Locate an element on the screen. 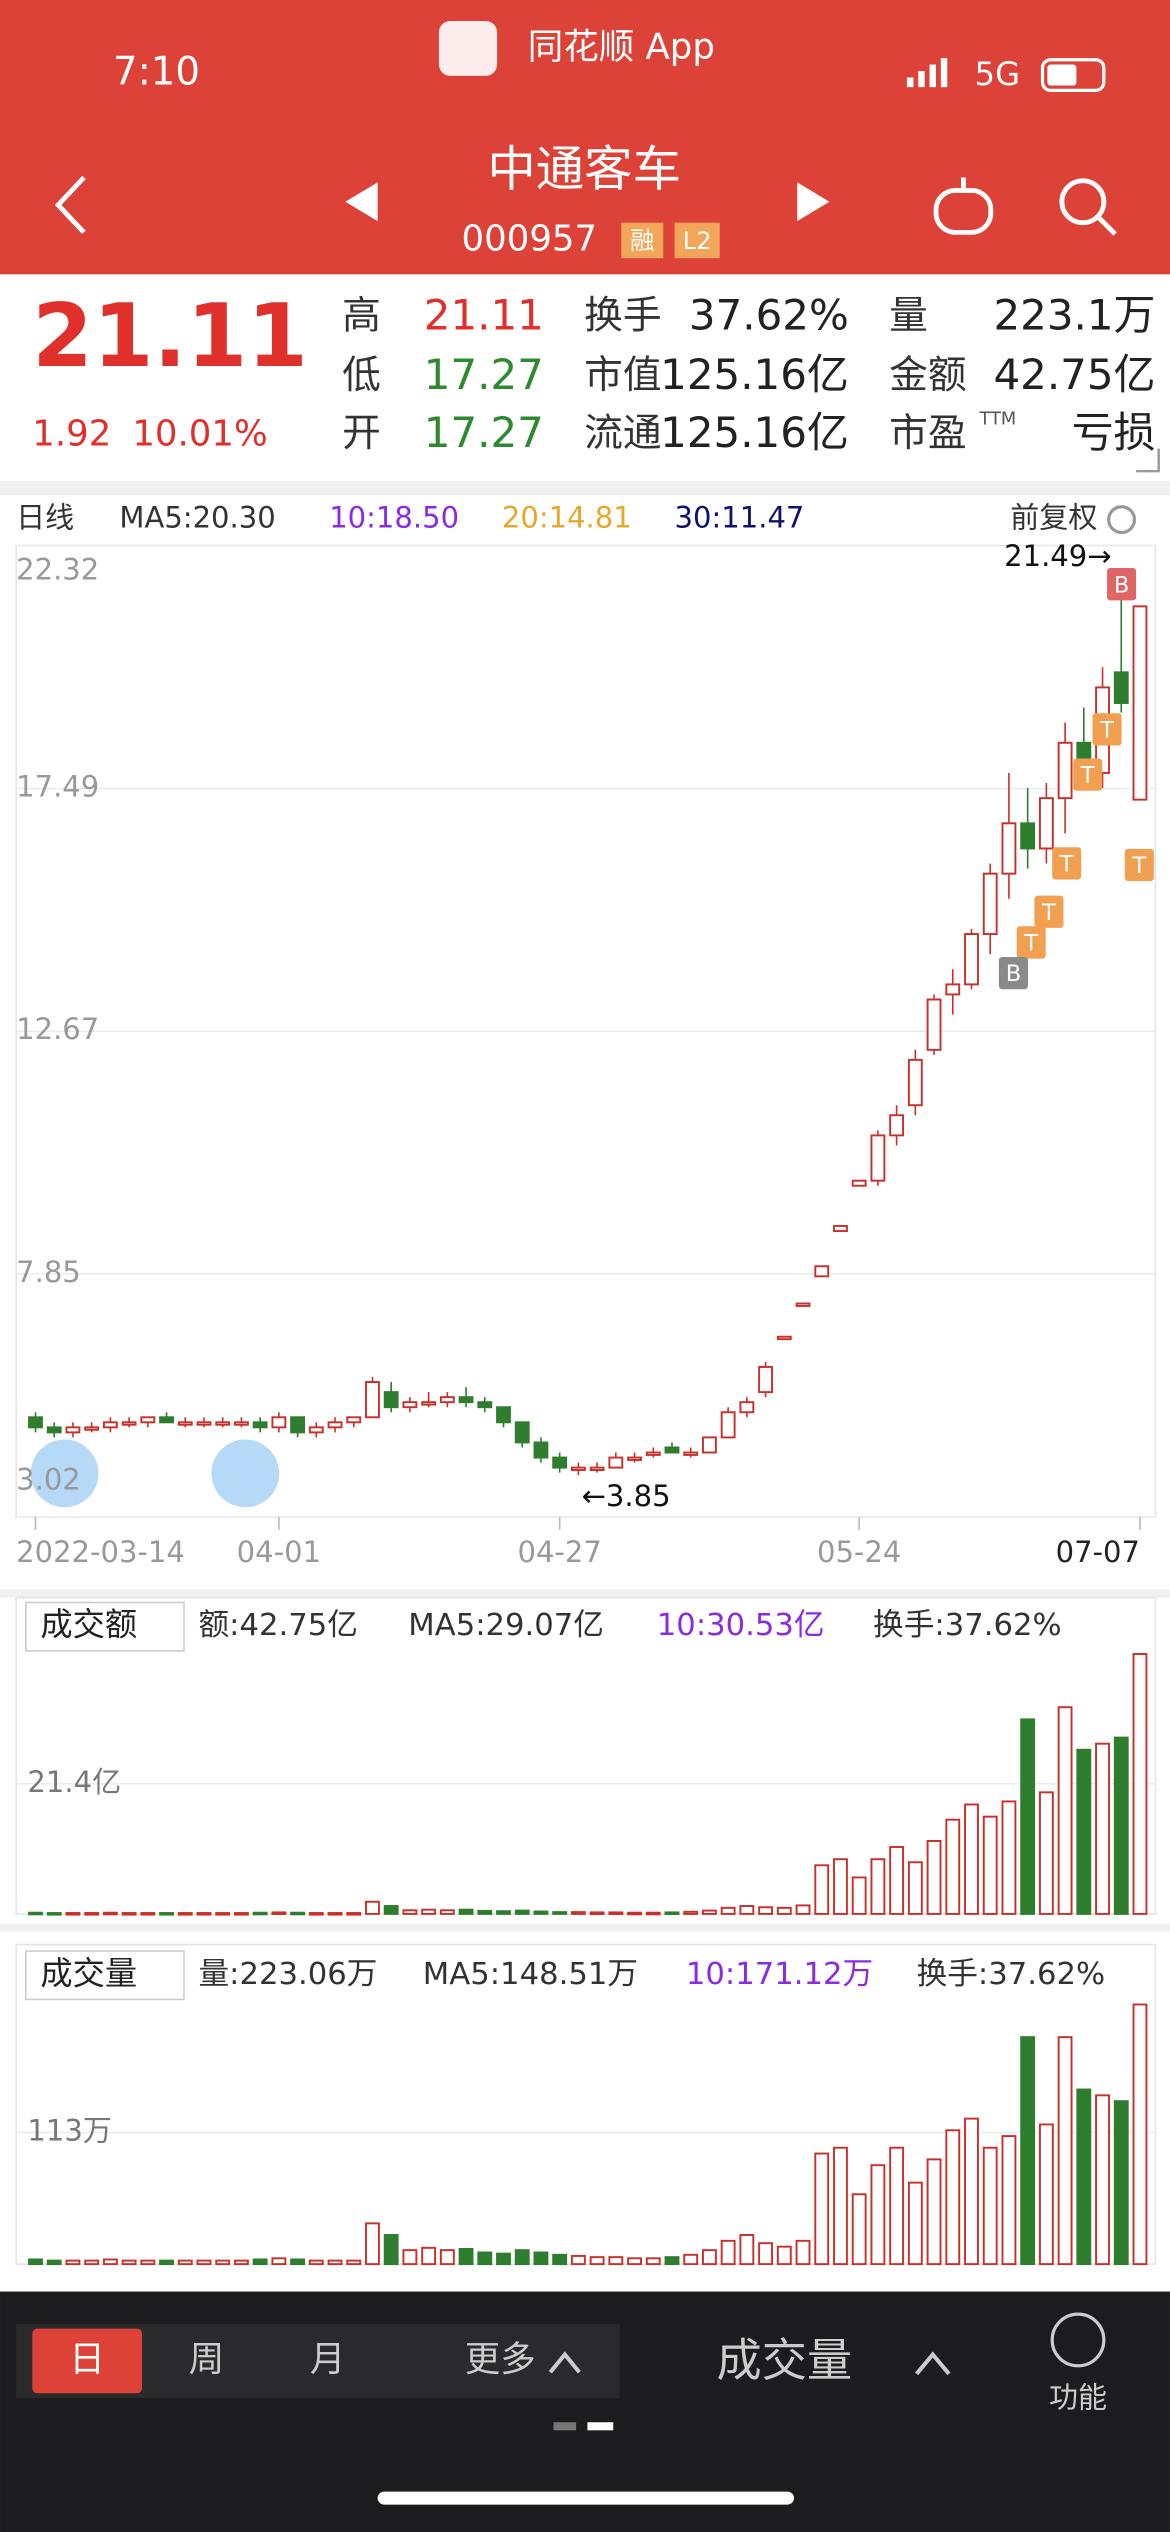  stat-sup: TTM is located at coordinates (998, 420).